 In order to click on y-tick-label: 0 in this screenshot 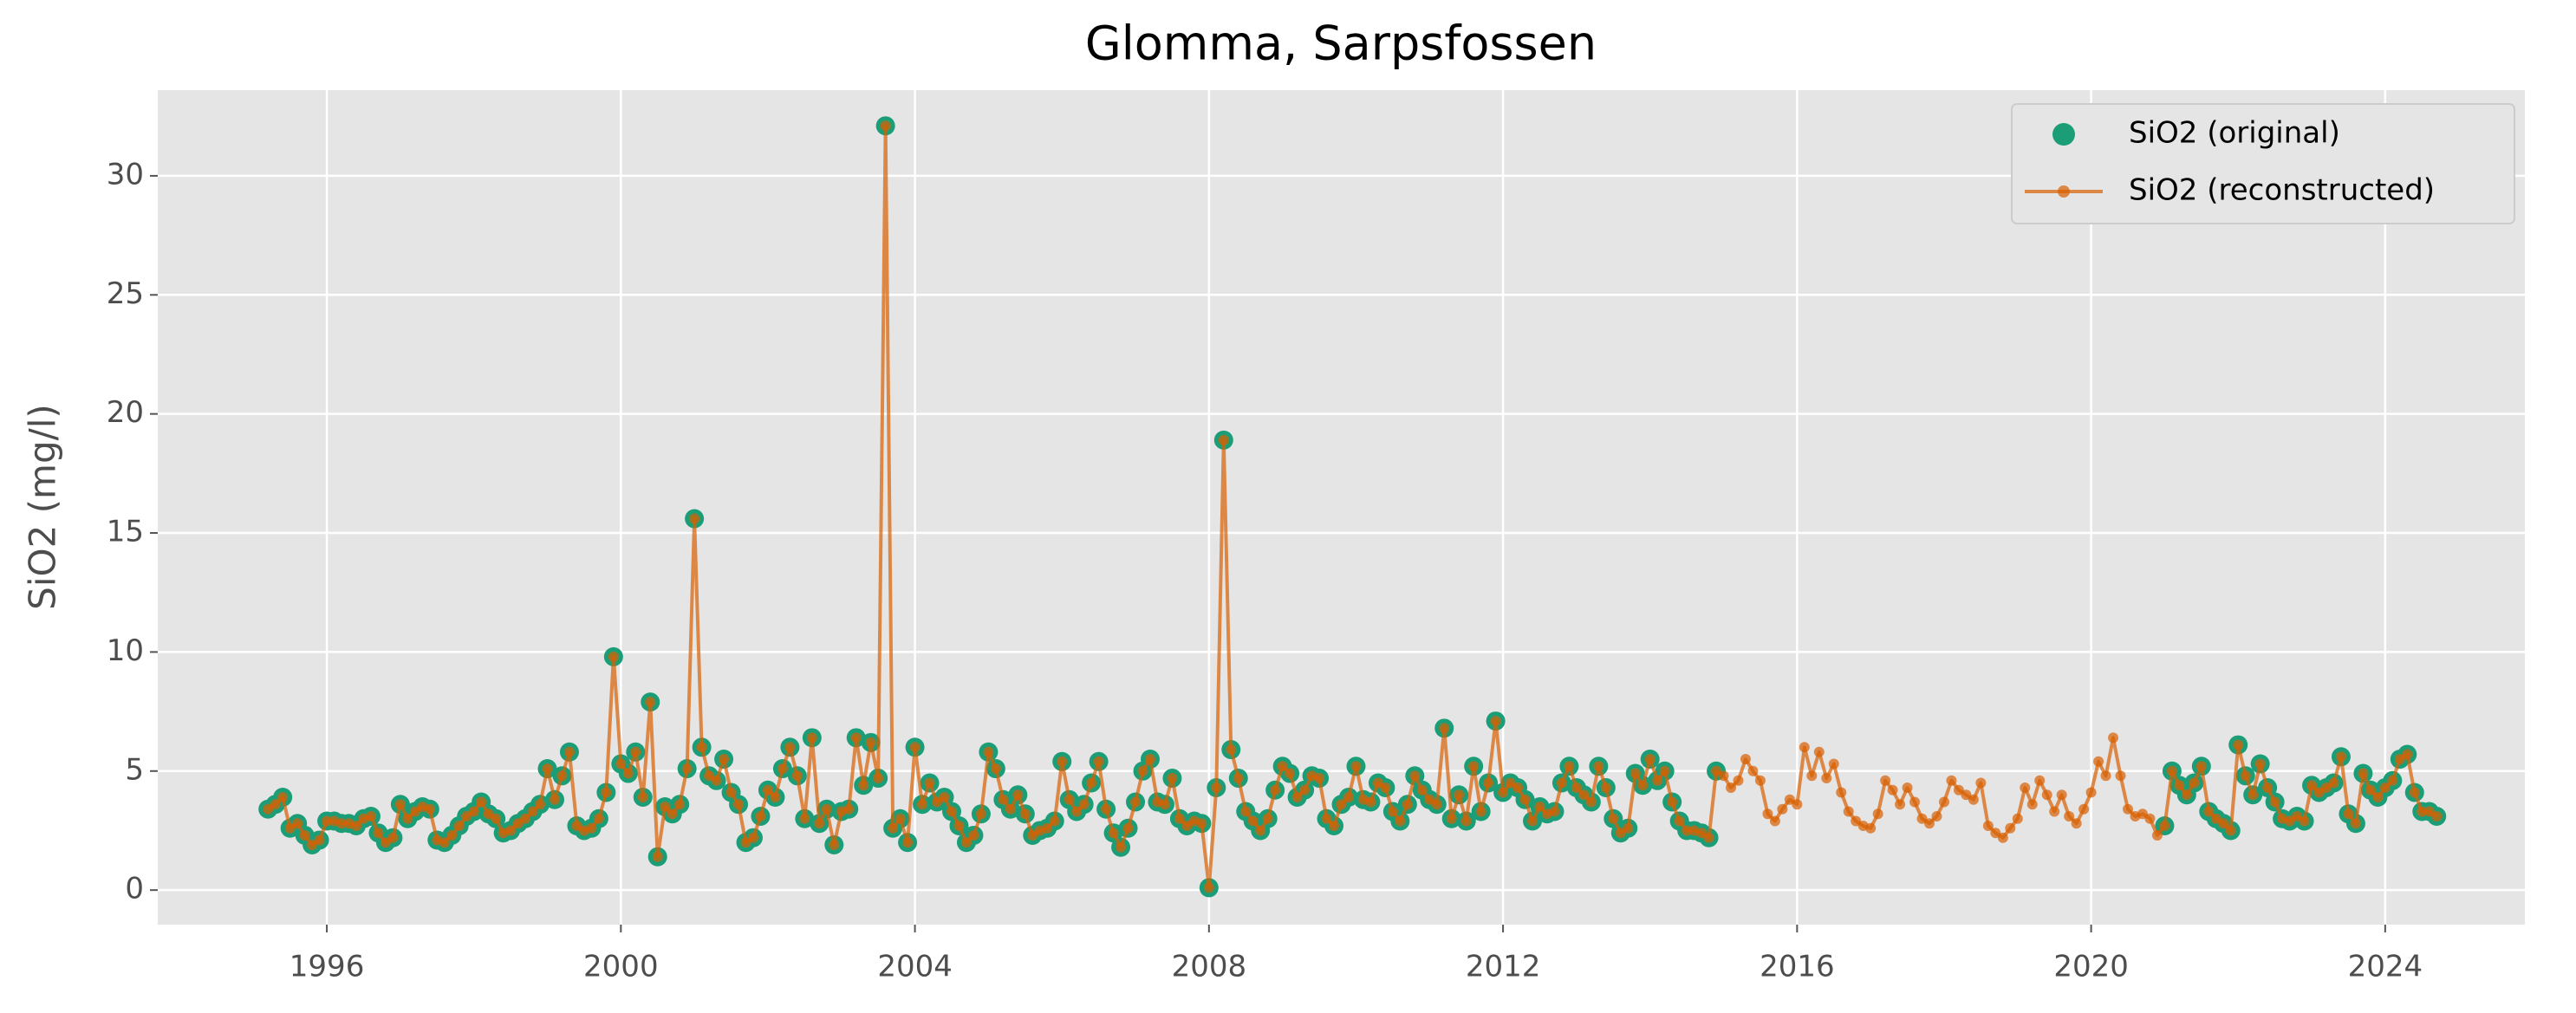, I will do `click(134, 889)`.